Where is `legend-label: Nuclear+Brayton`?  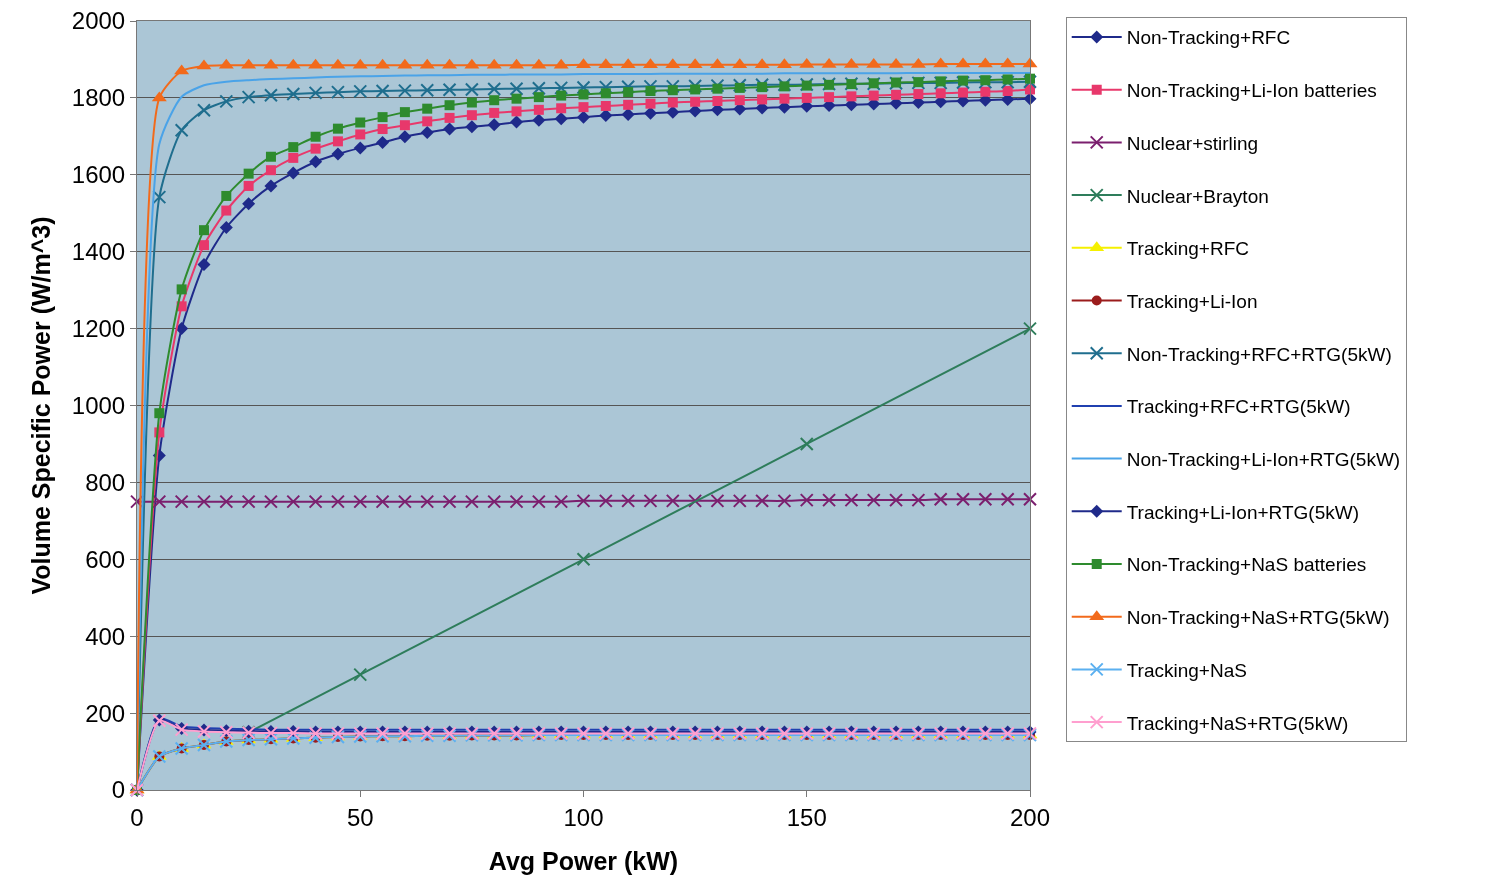 legend-label: Nuclear+Brayton is located at coordinates (1197, 196).